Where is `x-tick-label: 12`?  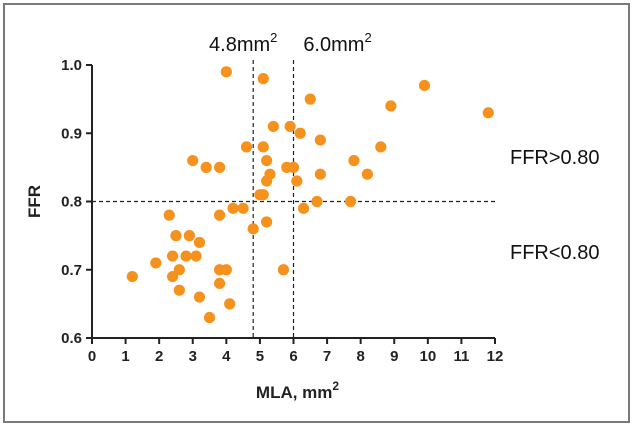
x-tick-label: 12 is located at coordinates (495, 356).